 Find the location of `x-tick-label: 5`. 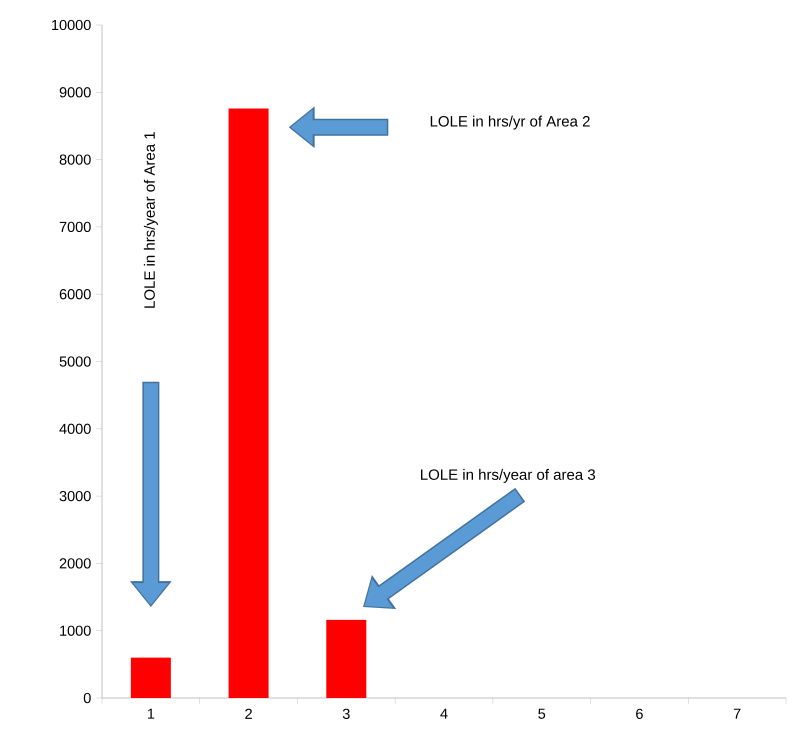

x-tick-label: 5 is located at coordinates (542, 713).